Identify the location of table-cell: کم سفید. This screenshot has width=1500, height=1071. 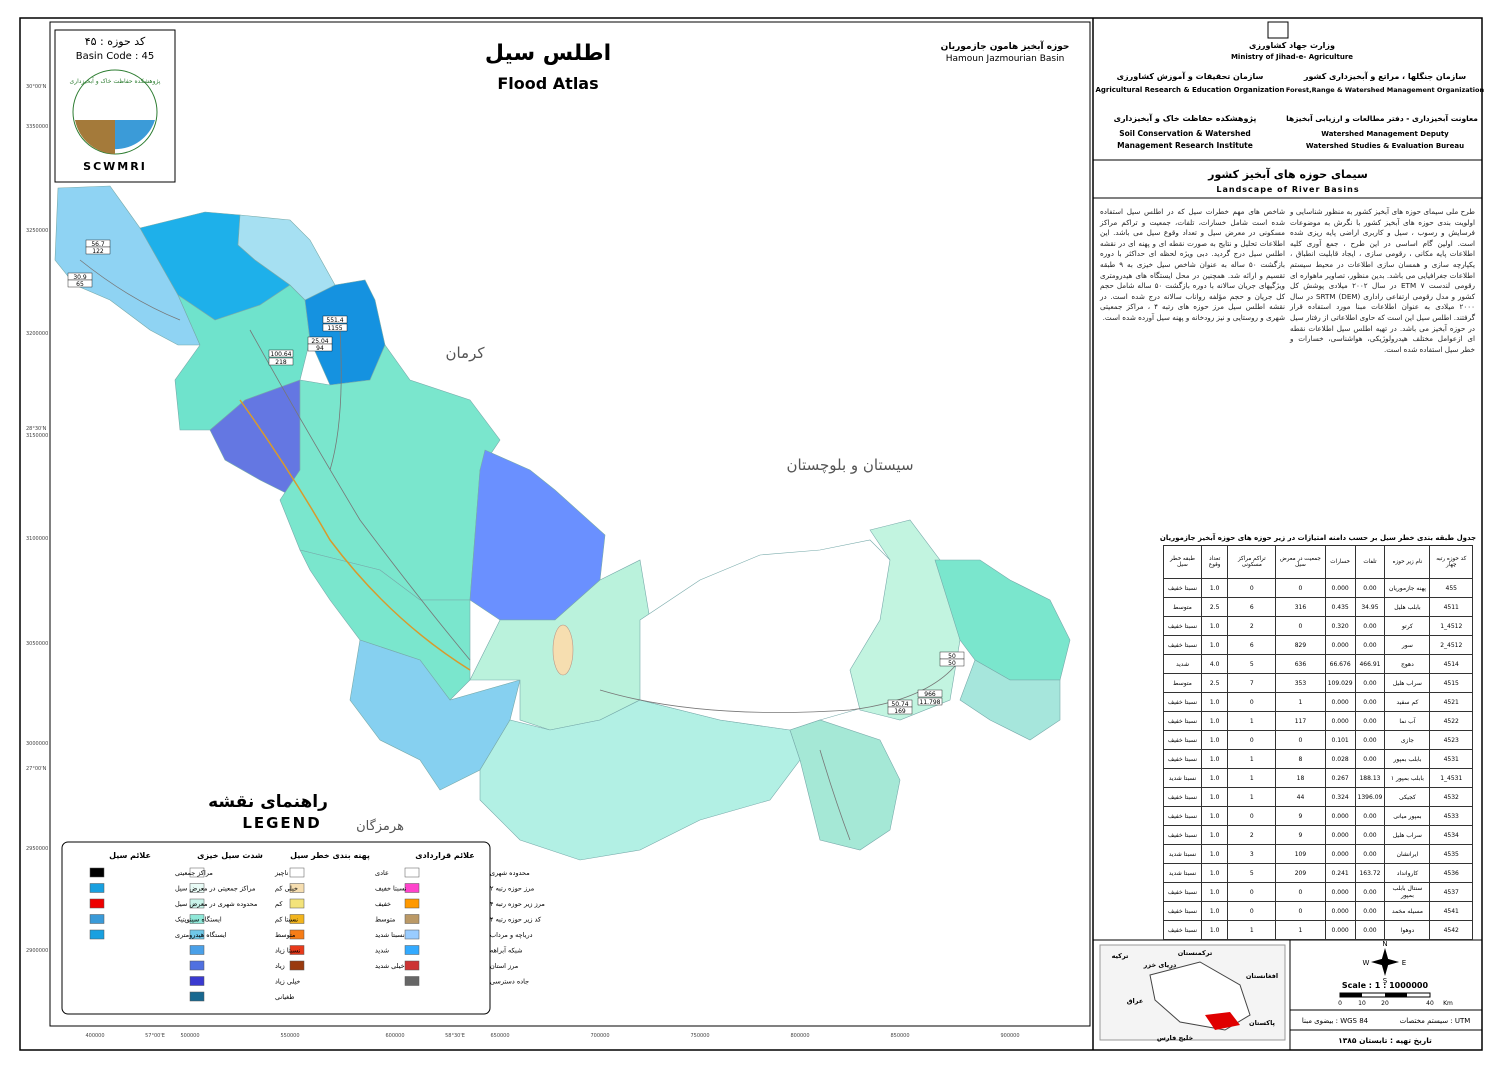
(1407, 702).